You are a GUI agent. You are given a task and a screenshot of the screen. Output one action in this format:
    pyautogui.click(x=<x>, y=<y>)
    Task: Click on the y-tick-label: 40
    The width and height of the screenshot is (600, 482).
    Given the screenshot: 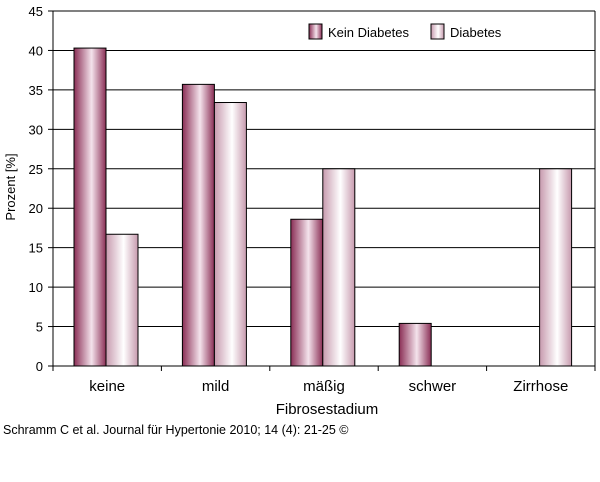 What is the action you would take?
    pyautogui.click(x=36, y=50)
    